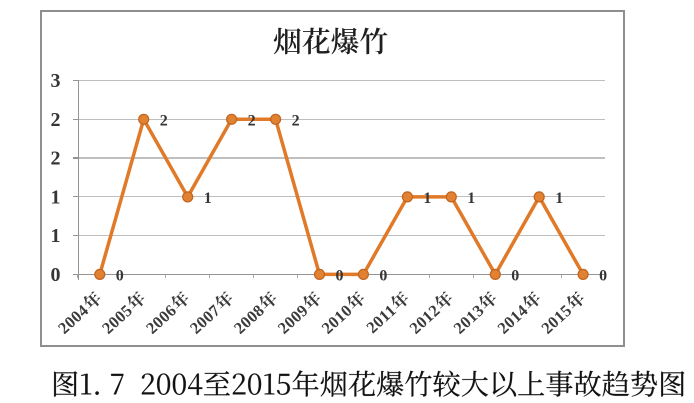 This screenshot has height=403, width=694. I want to click on svg-text: 2011, so click(380, 319).